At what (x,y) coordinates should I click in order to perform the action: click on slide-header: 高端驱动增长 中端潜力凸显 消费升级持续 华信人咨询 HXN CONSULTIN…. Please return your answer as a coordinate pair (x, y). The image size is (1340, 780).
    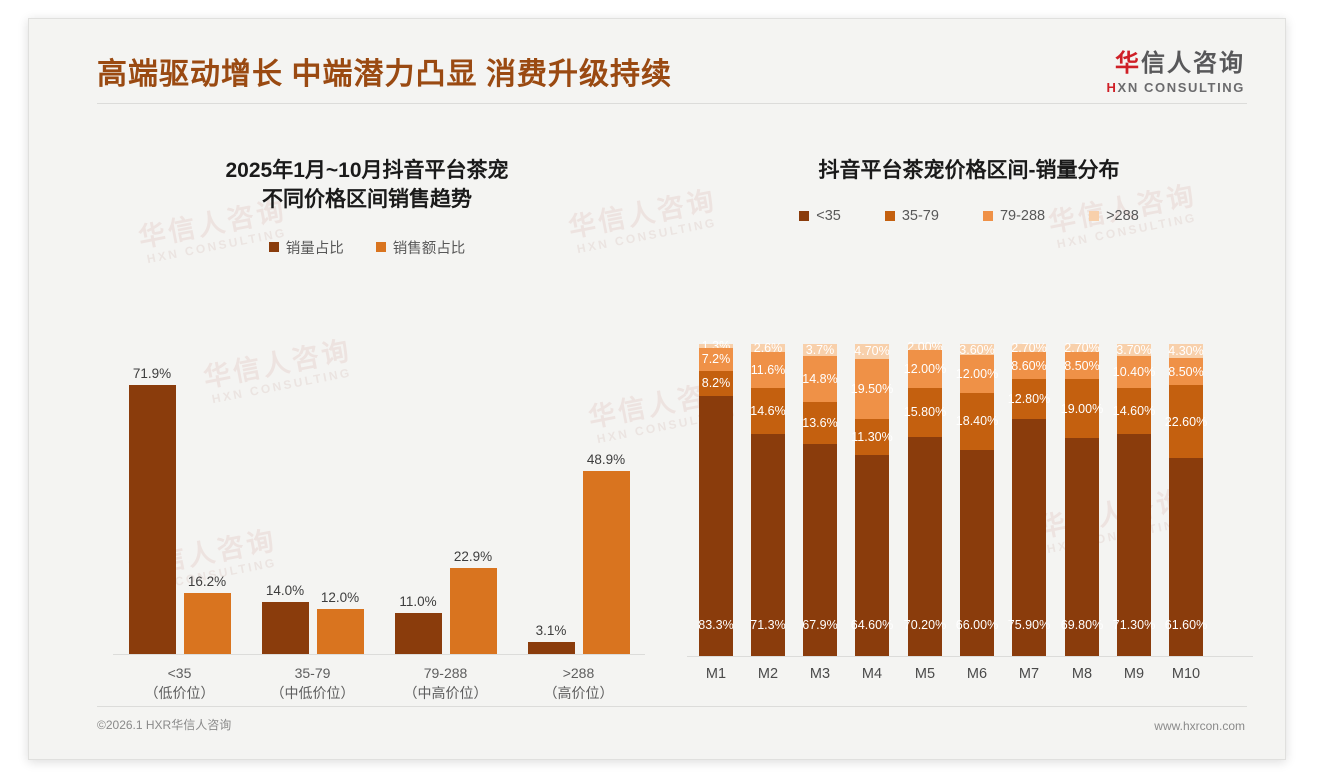
    Looking at the image, I should click on (657, 65).